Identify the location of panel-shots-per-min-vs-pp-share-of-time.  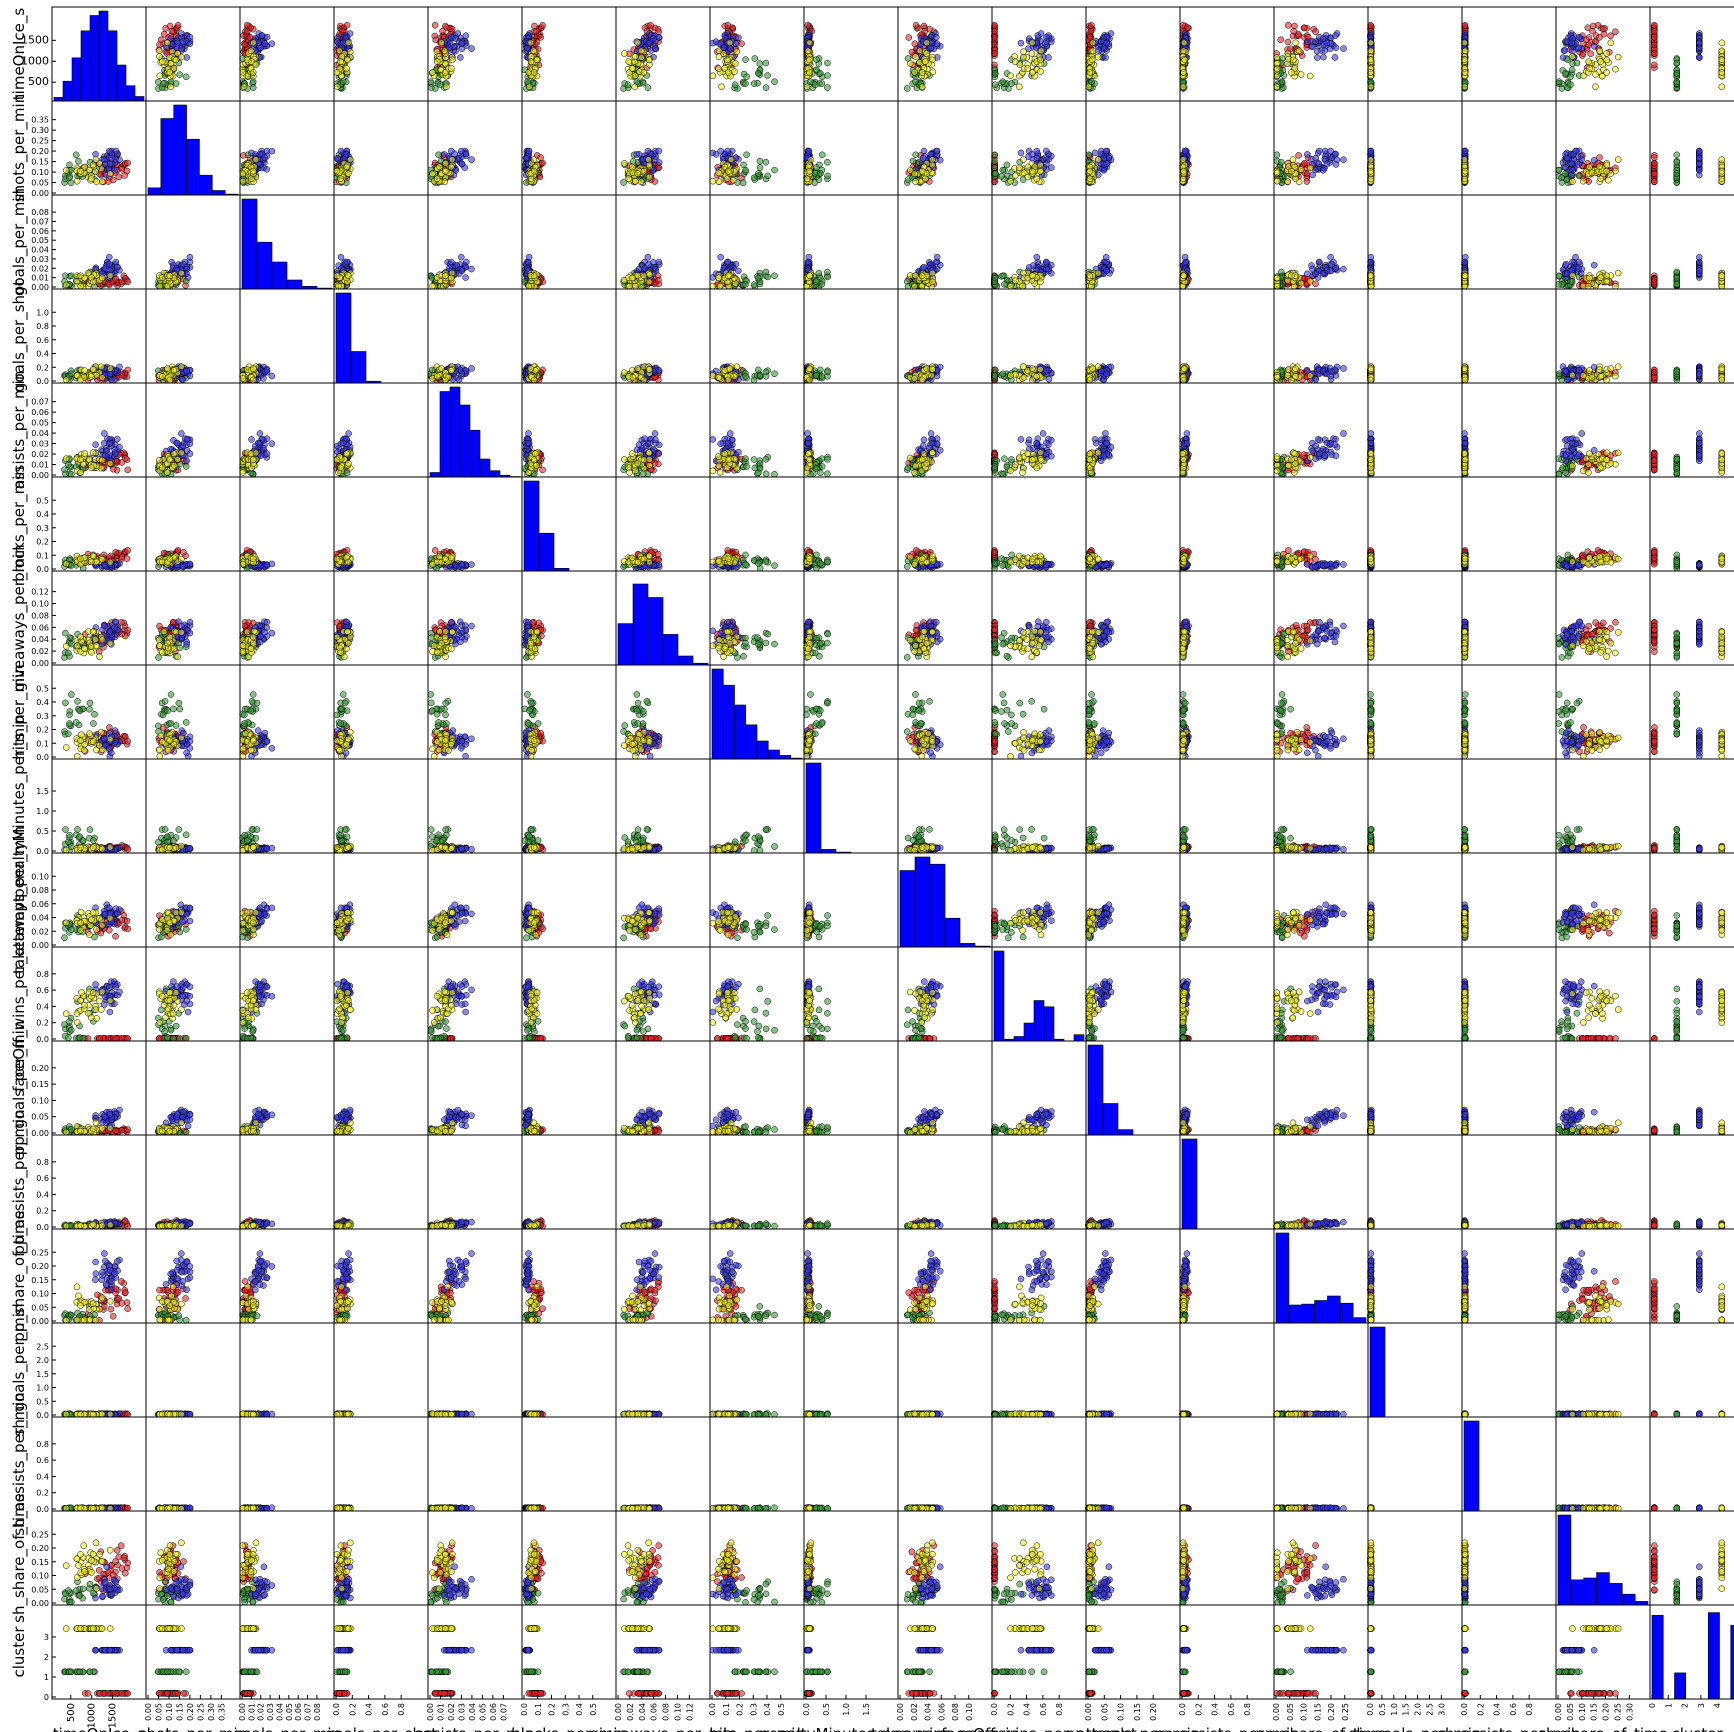
(1321, 148).